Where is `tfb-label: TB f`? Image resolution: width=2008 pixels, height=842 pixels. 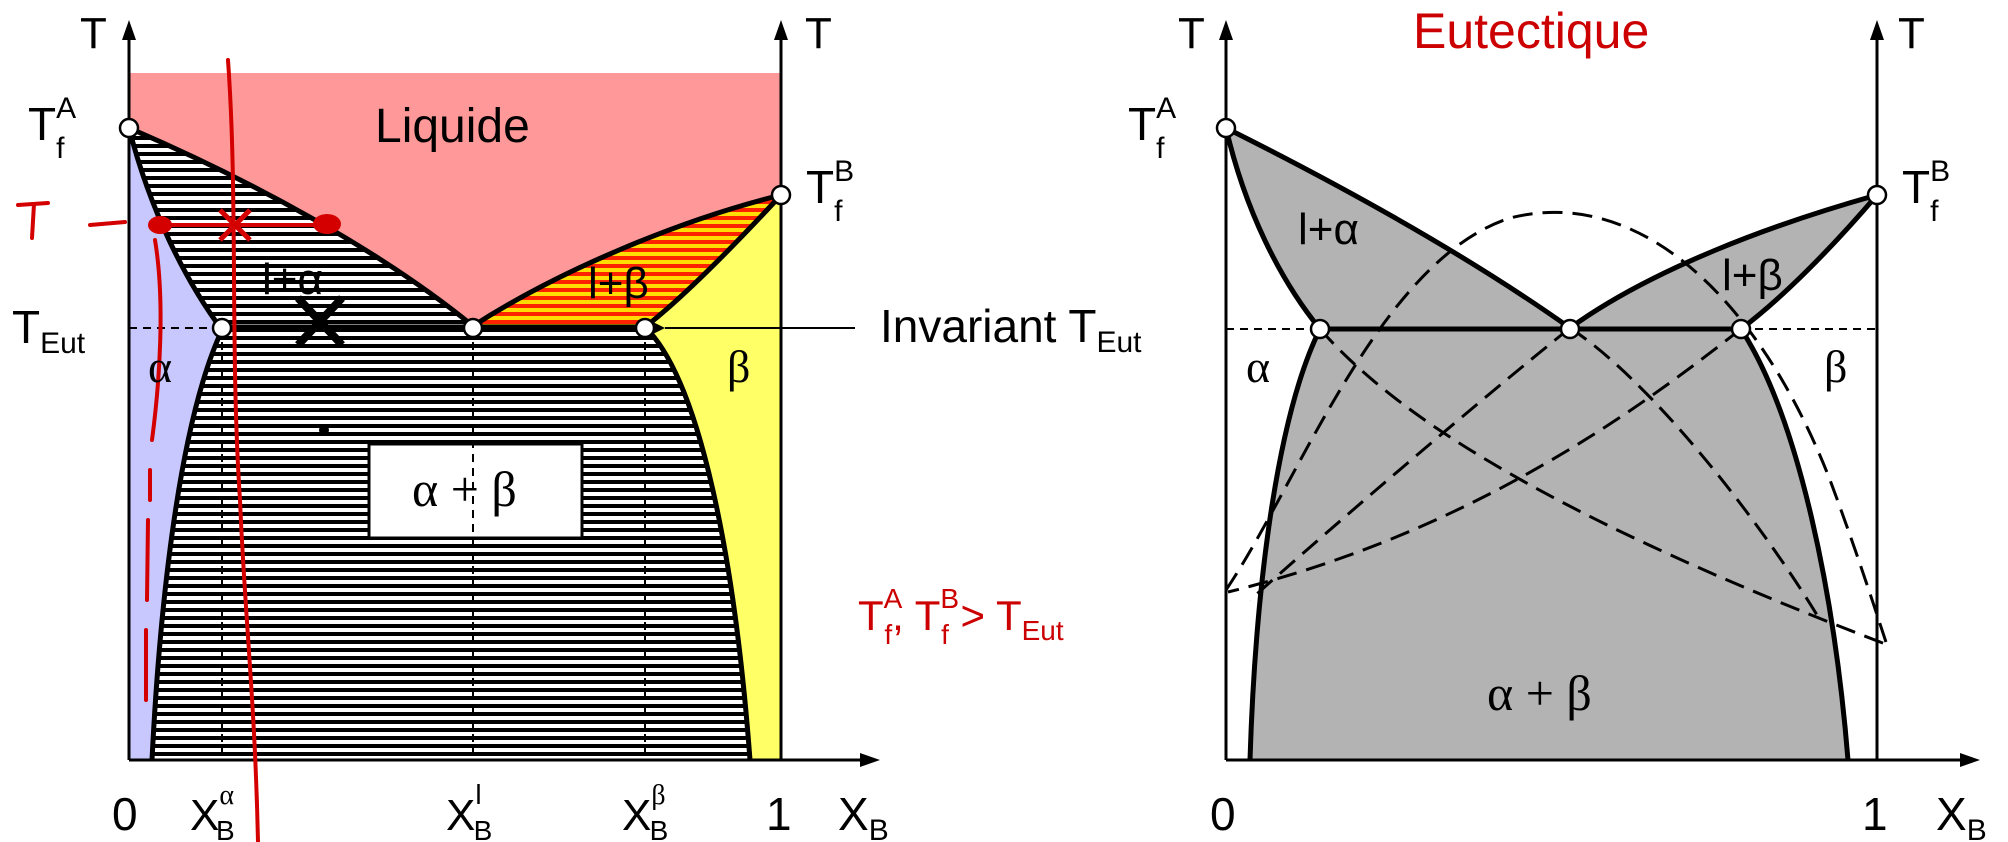
tfb-label: TB f is located at coordinates (830, 191).